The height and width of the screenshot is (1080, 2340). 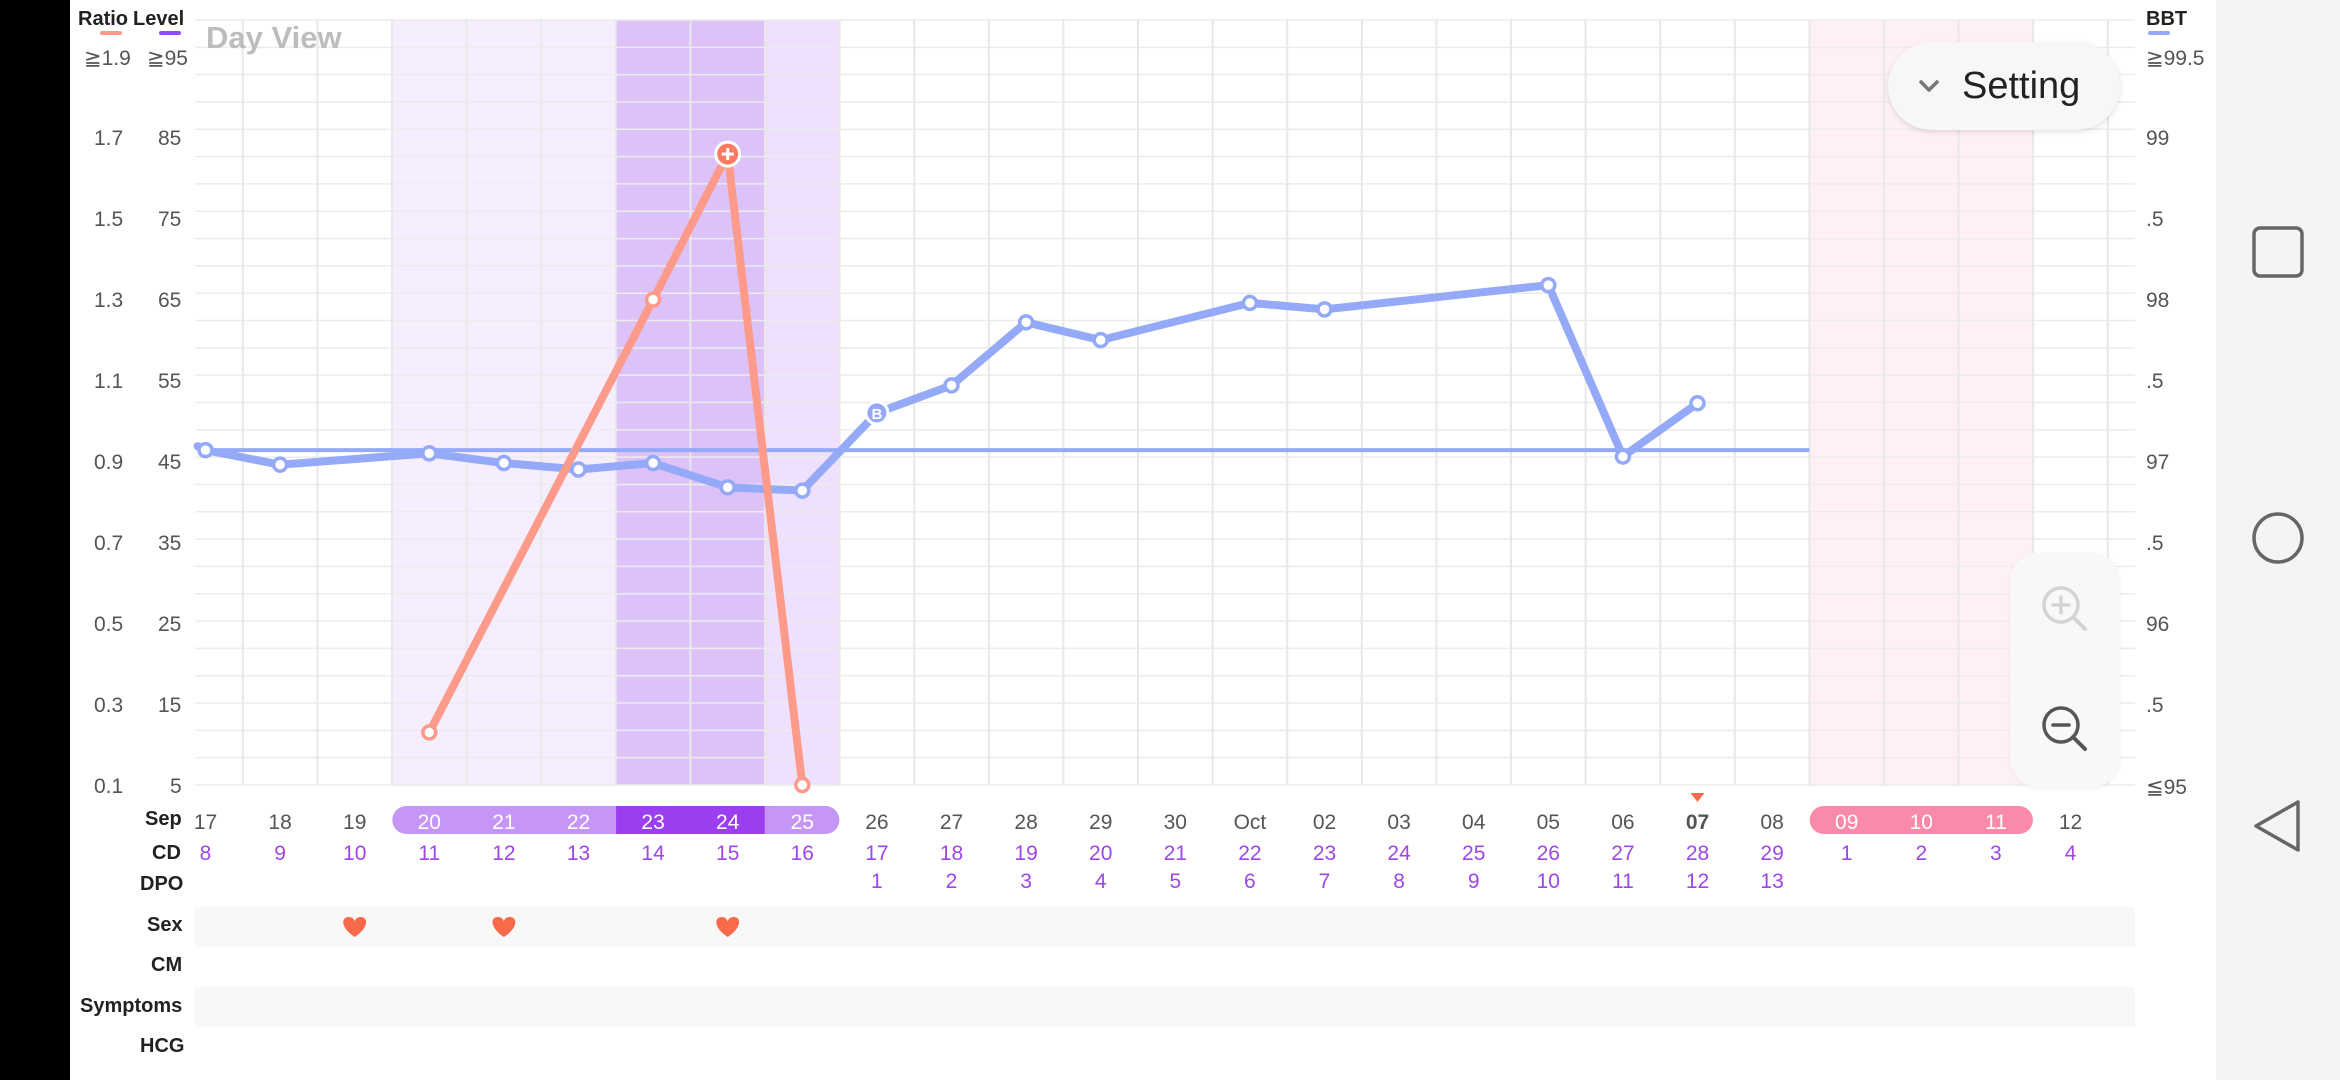 What do you see at coordinates (280, 853) in the screenshot?
I see `cd-label: 9` at bounding box center [280, 853].